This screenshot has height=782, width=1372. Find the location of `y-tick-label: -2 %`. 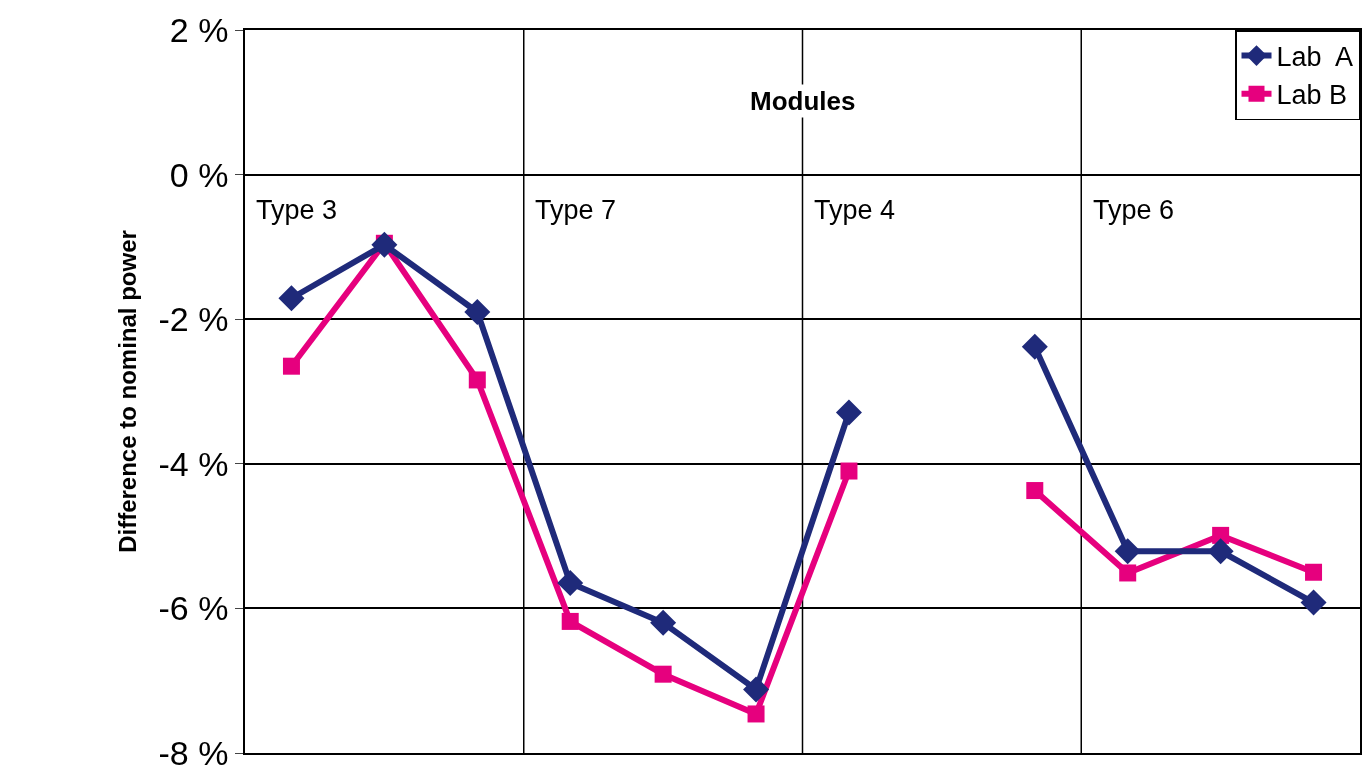

y-tick-label: -2 % is located at coordinates (193, 319).